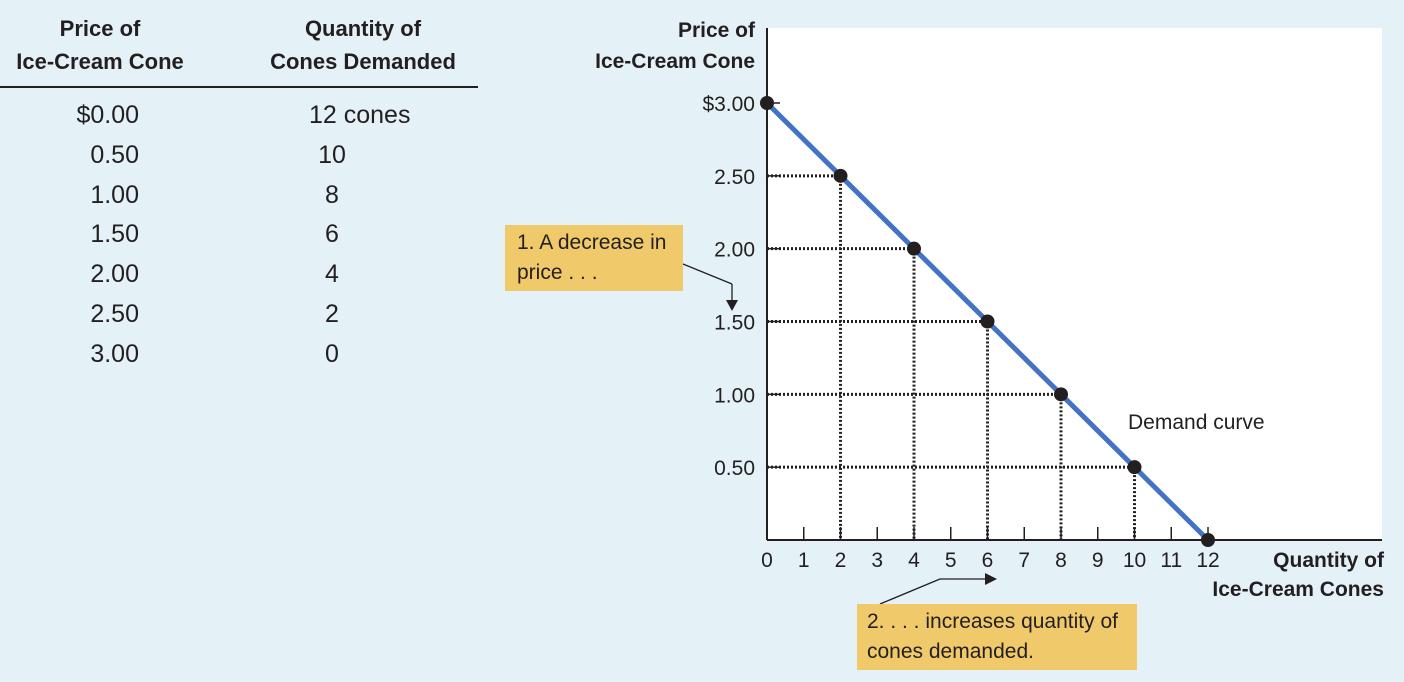 The height and width of the screenshot is (682, 1404). What do you see at coordinates (734, 177) in the screenshot?
I see `y-tick-label: 2.50` at bounding box center [734, 177].